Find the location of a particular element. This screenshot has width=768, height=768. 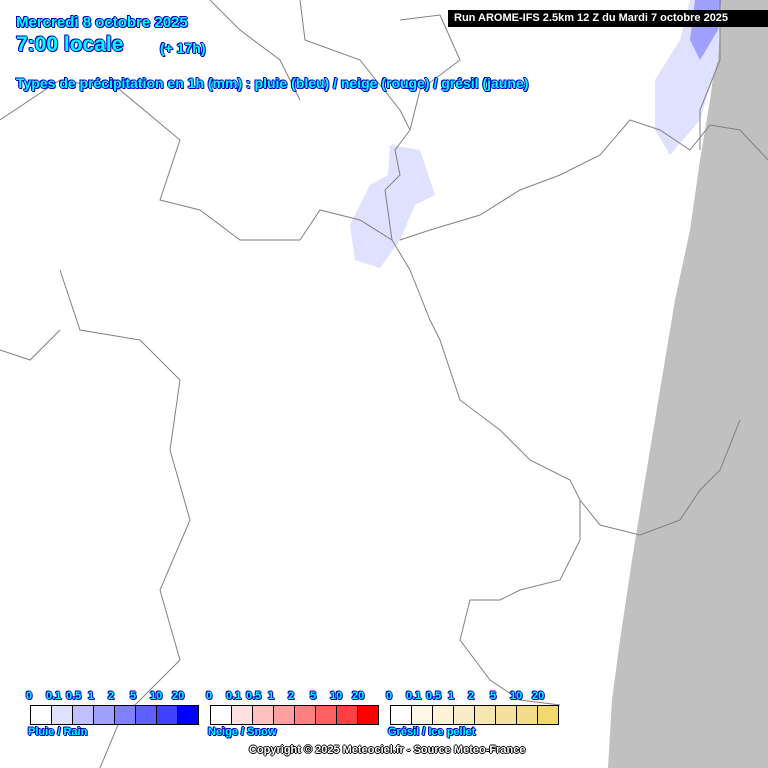

legend-name: Pluie / Rain is located at coordinates (58, 732).